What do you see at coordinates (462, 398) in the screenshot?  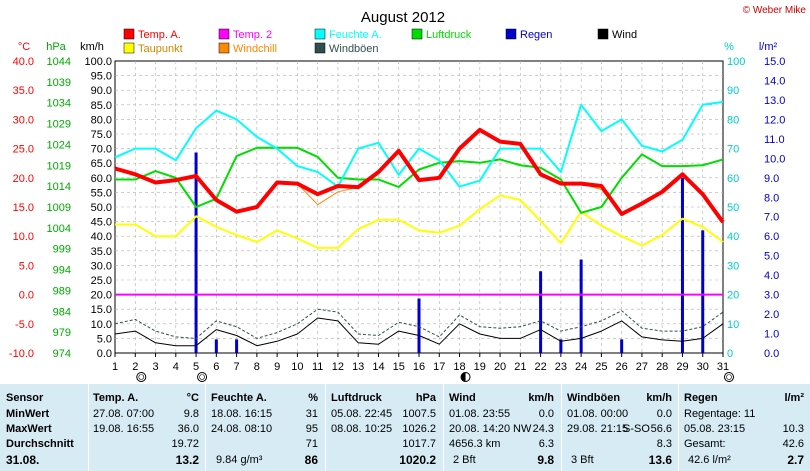 I see `wind-header: Wind` at bounding box center [462, 398].